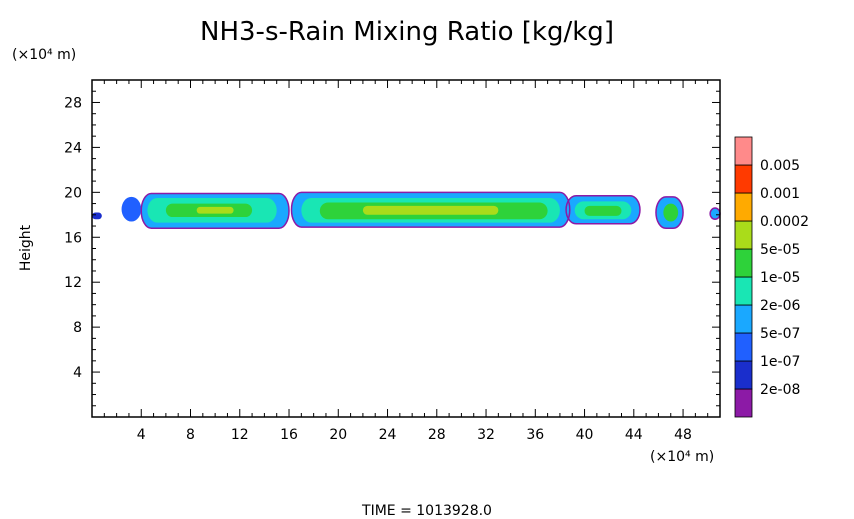 This screenshot has width=854, height=519. I want to click on y-tick-label: 4, so click(77, 373).